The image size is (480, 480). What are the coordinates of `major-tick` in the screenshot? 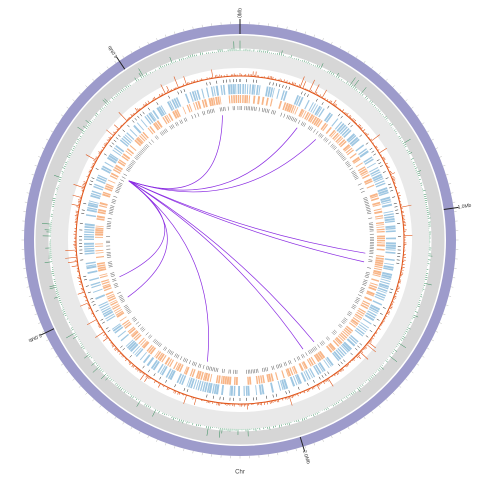 It's located at (121, 63).